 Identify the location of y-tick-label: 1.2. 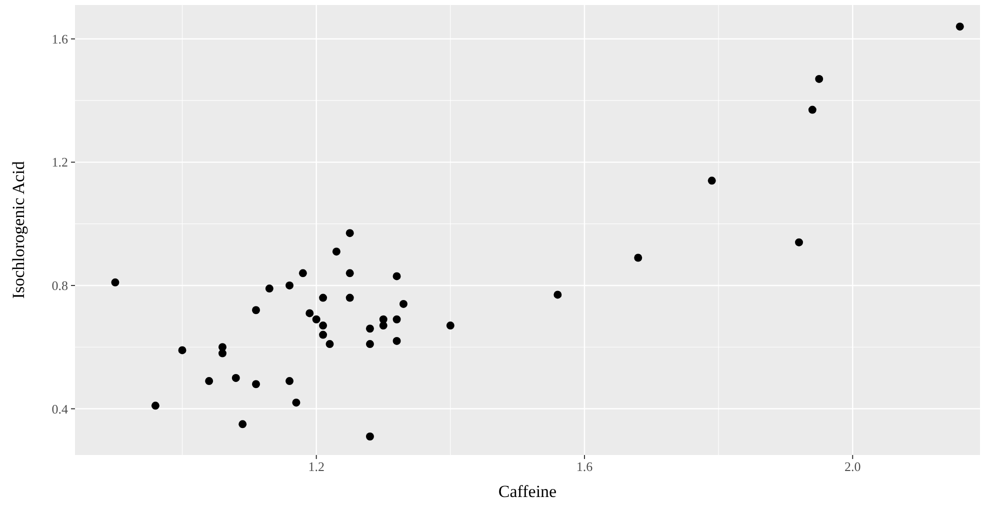
(60, 162).